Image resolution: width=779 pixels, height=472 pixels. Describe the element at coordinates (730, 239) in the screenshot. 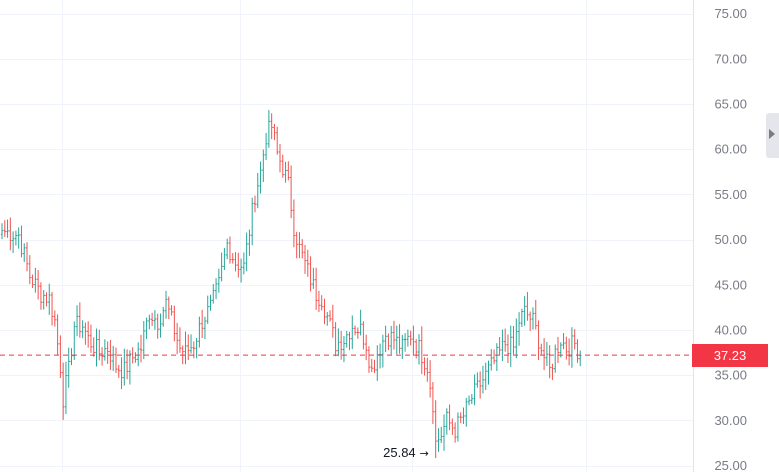

I see `y-tick-label: 50.00` at that location.